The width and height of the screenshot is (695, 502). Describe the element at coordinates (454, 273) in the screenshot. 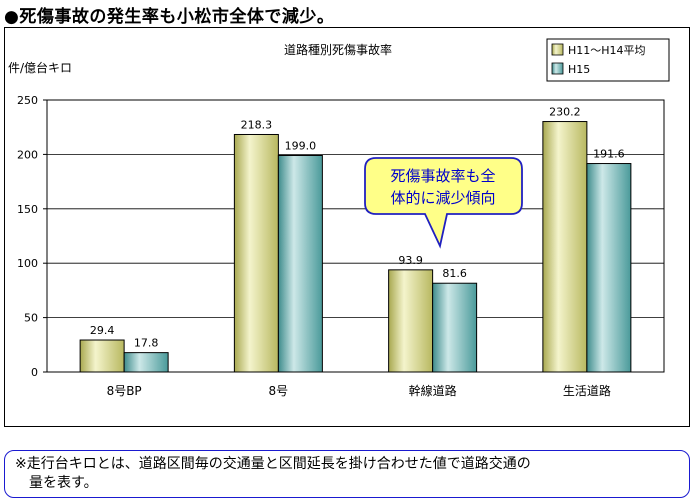

I see `data-label: 81.6` at that location.